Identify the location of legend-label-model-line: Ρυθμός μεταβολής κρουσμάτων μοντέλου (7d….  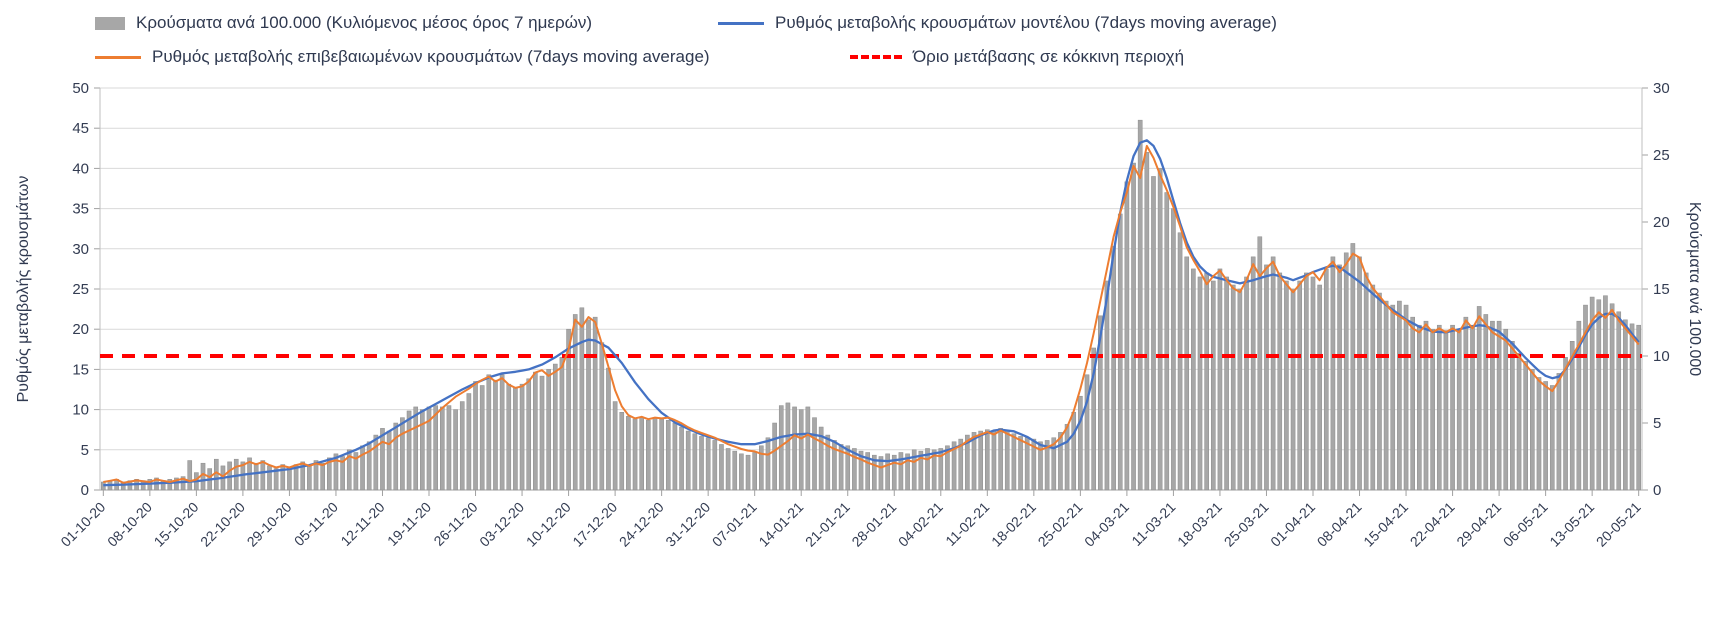
(1026, 22).